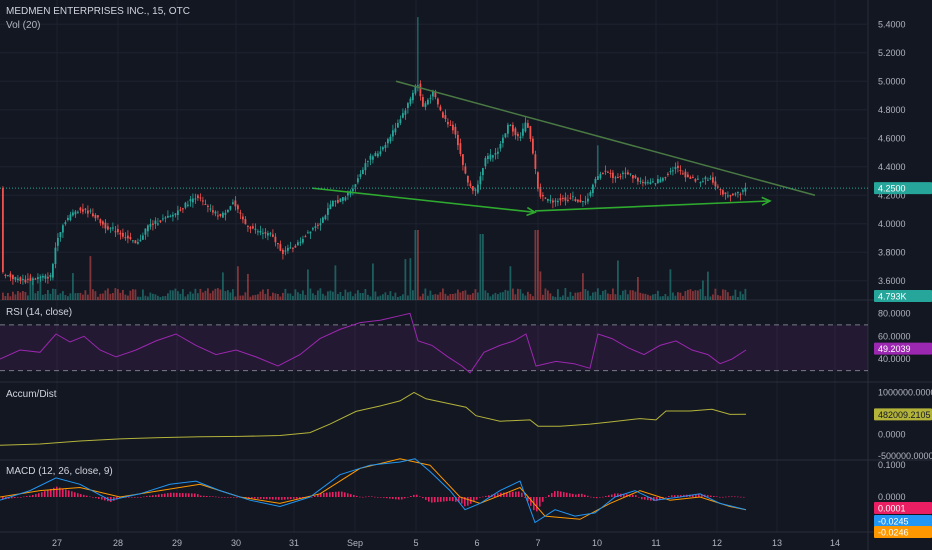  What do you see at coordinates (476, 543) in the screenshot?
I see `x-tick-label: 6` at bounding box center [476, 543].